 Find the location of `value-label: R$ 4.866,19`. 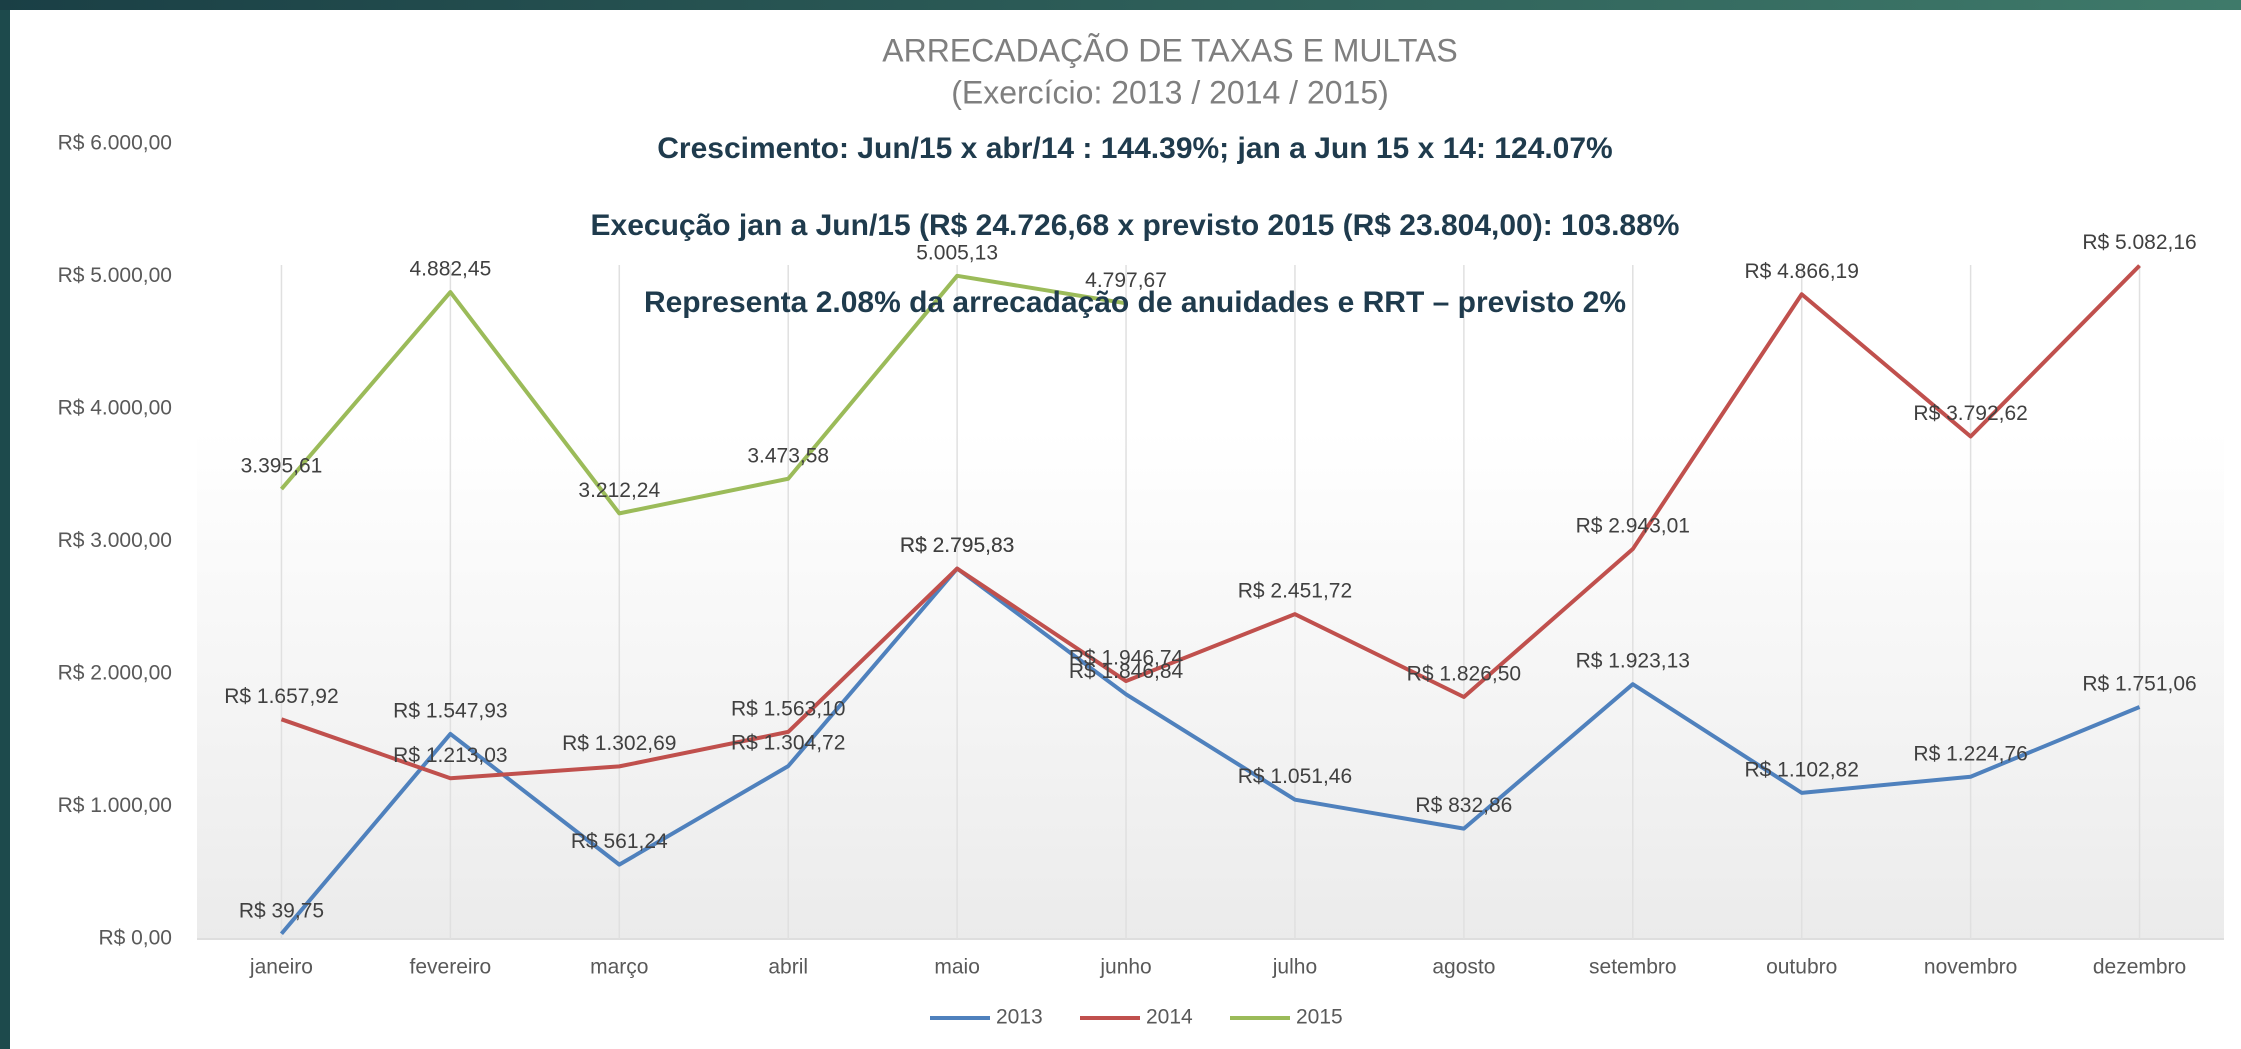

value-label: R$ 4.866,19 is located at coordinates (1801, 271).